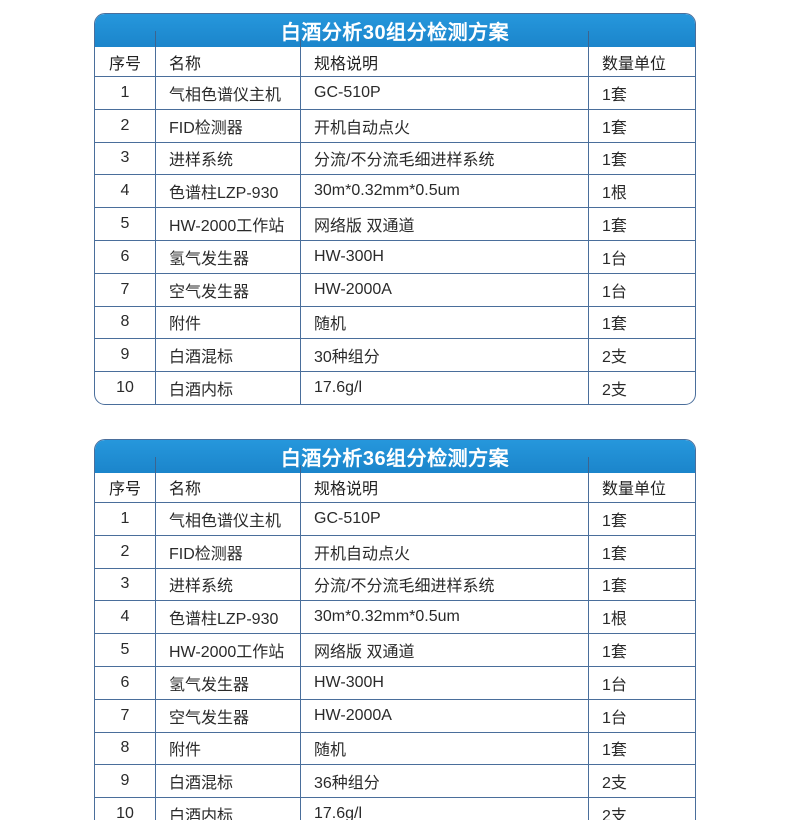 The height and width of the screenshot is (820, 790). I want to click on cell-no: 2, so click(125, 125).